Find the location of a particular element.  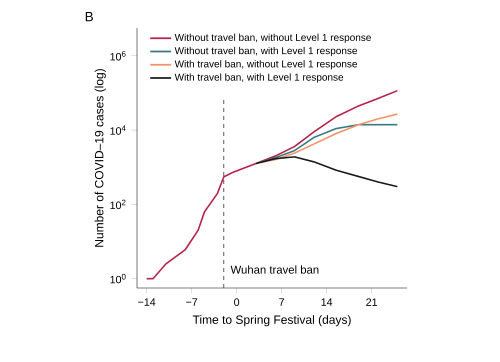

x-tick-label: −7 is located at coordinates (192, 302).